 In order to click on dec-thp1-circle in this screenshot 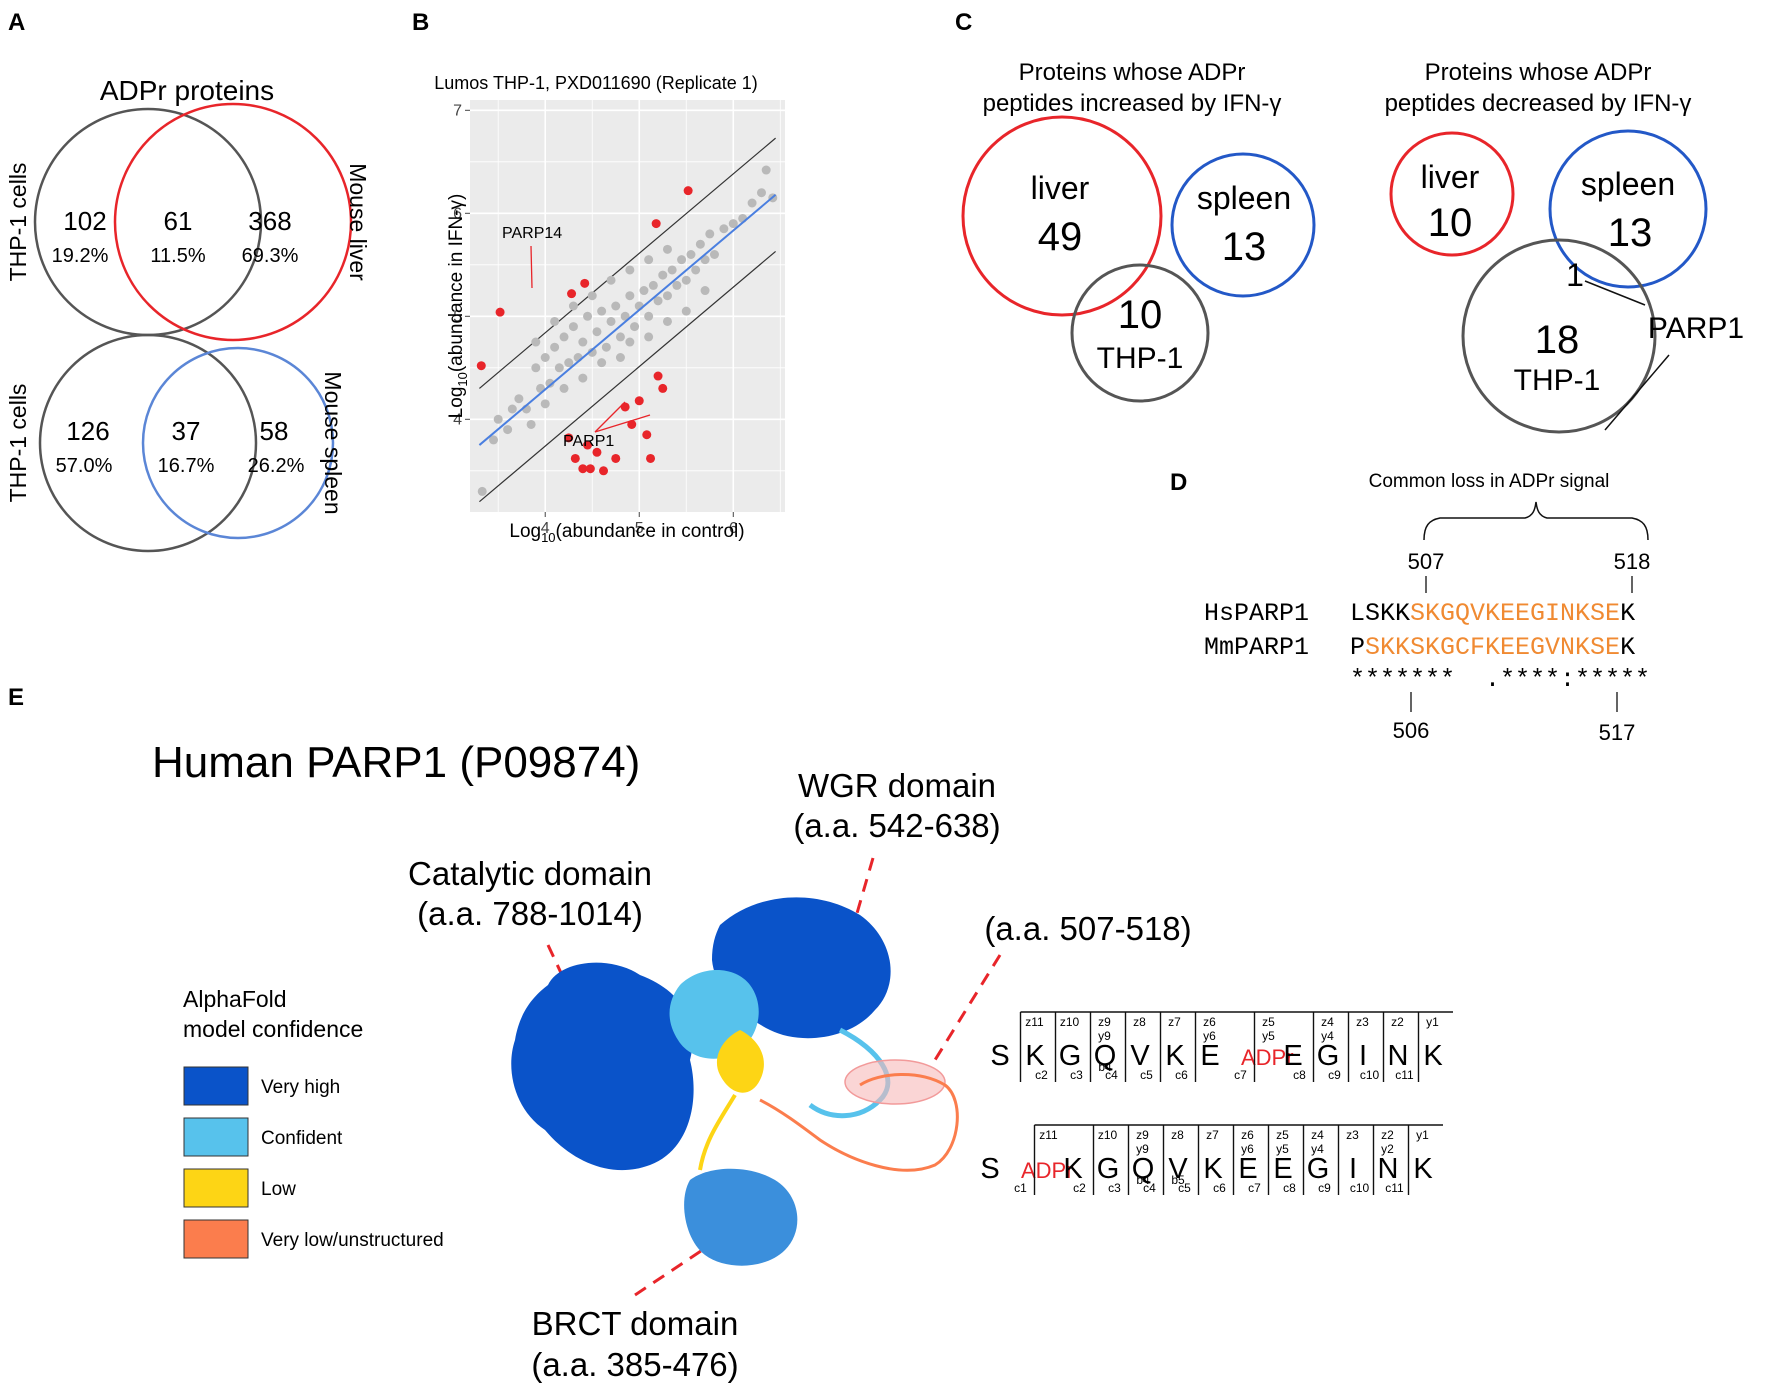, I will do `click(1559, 336)`.